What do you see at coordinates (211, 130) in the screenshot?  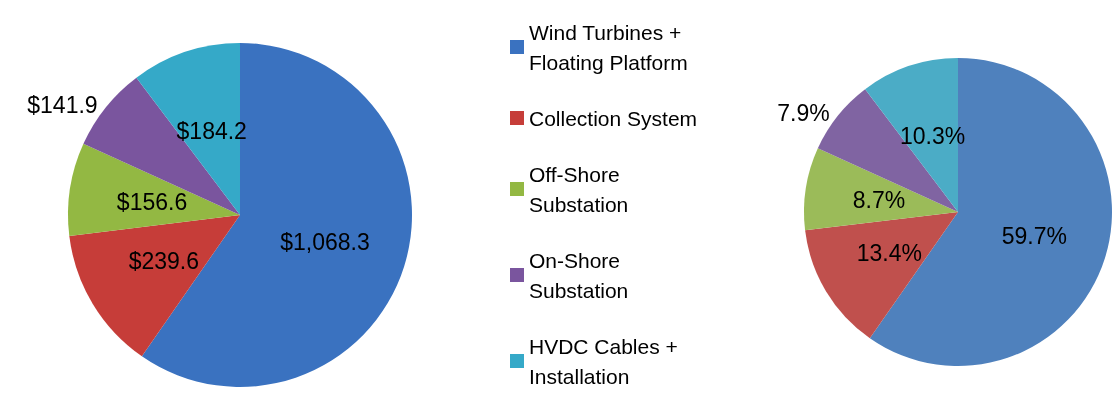 I see `data-label: $184.2` at bounding box center [211, 130].